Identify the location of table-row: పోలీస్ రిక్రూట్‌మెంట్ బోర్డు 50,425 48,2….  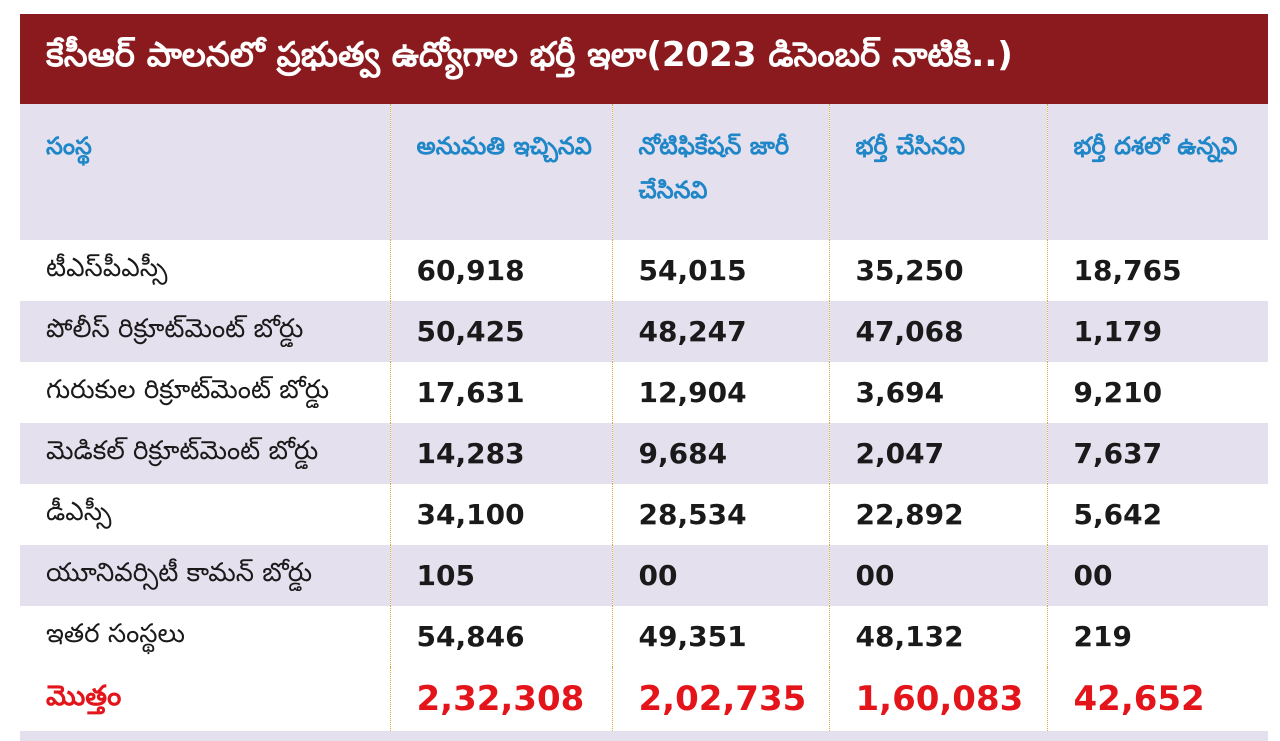
(644, 331).